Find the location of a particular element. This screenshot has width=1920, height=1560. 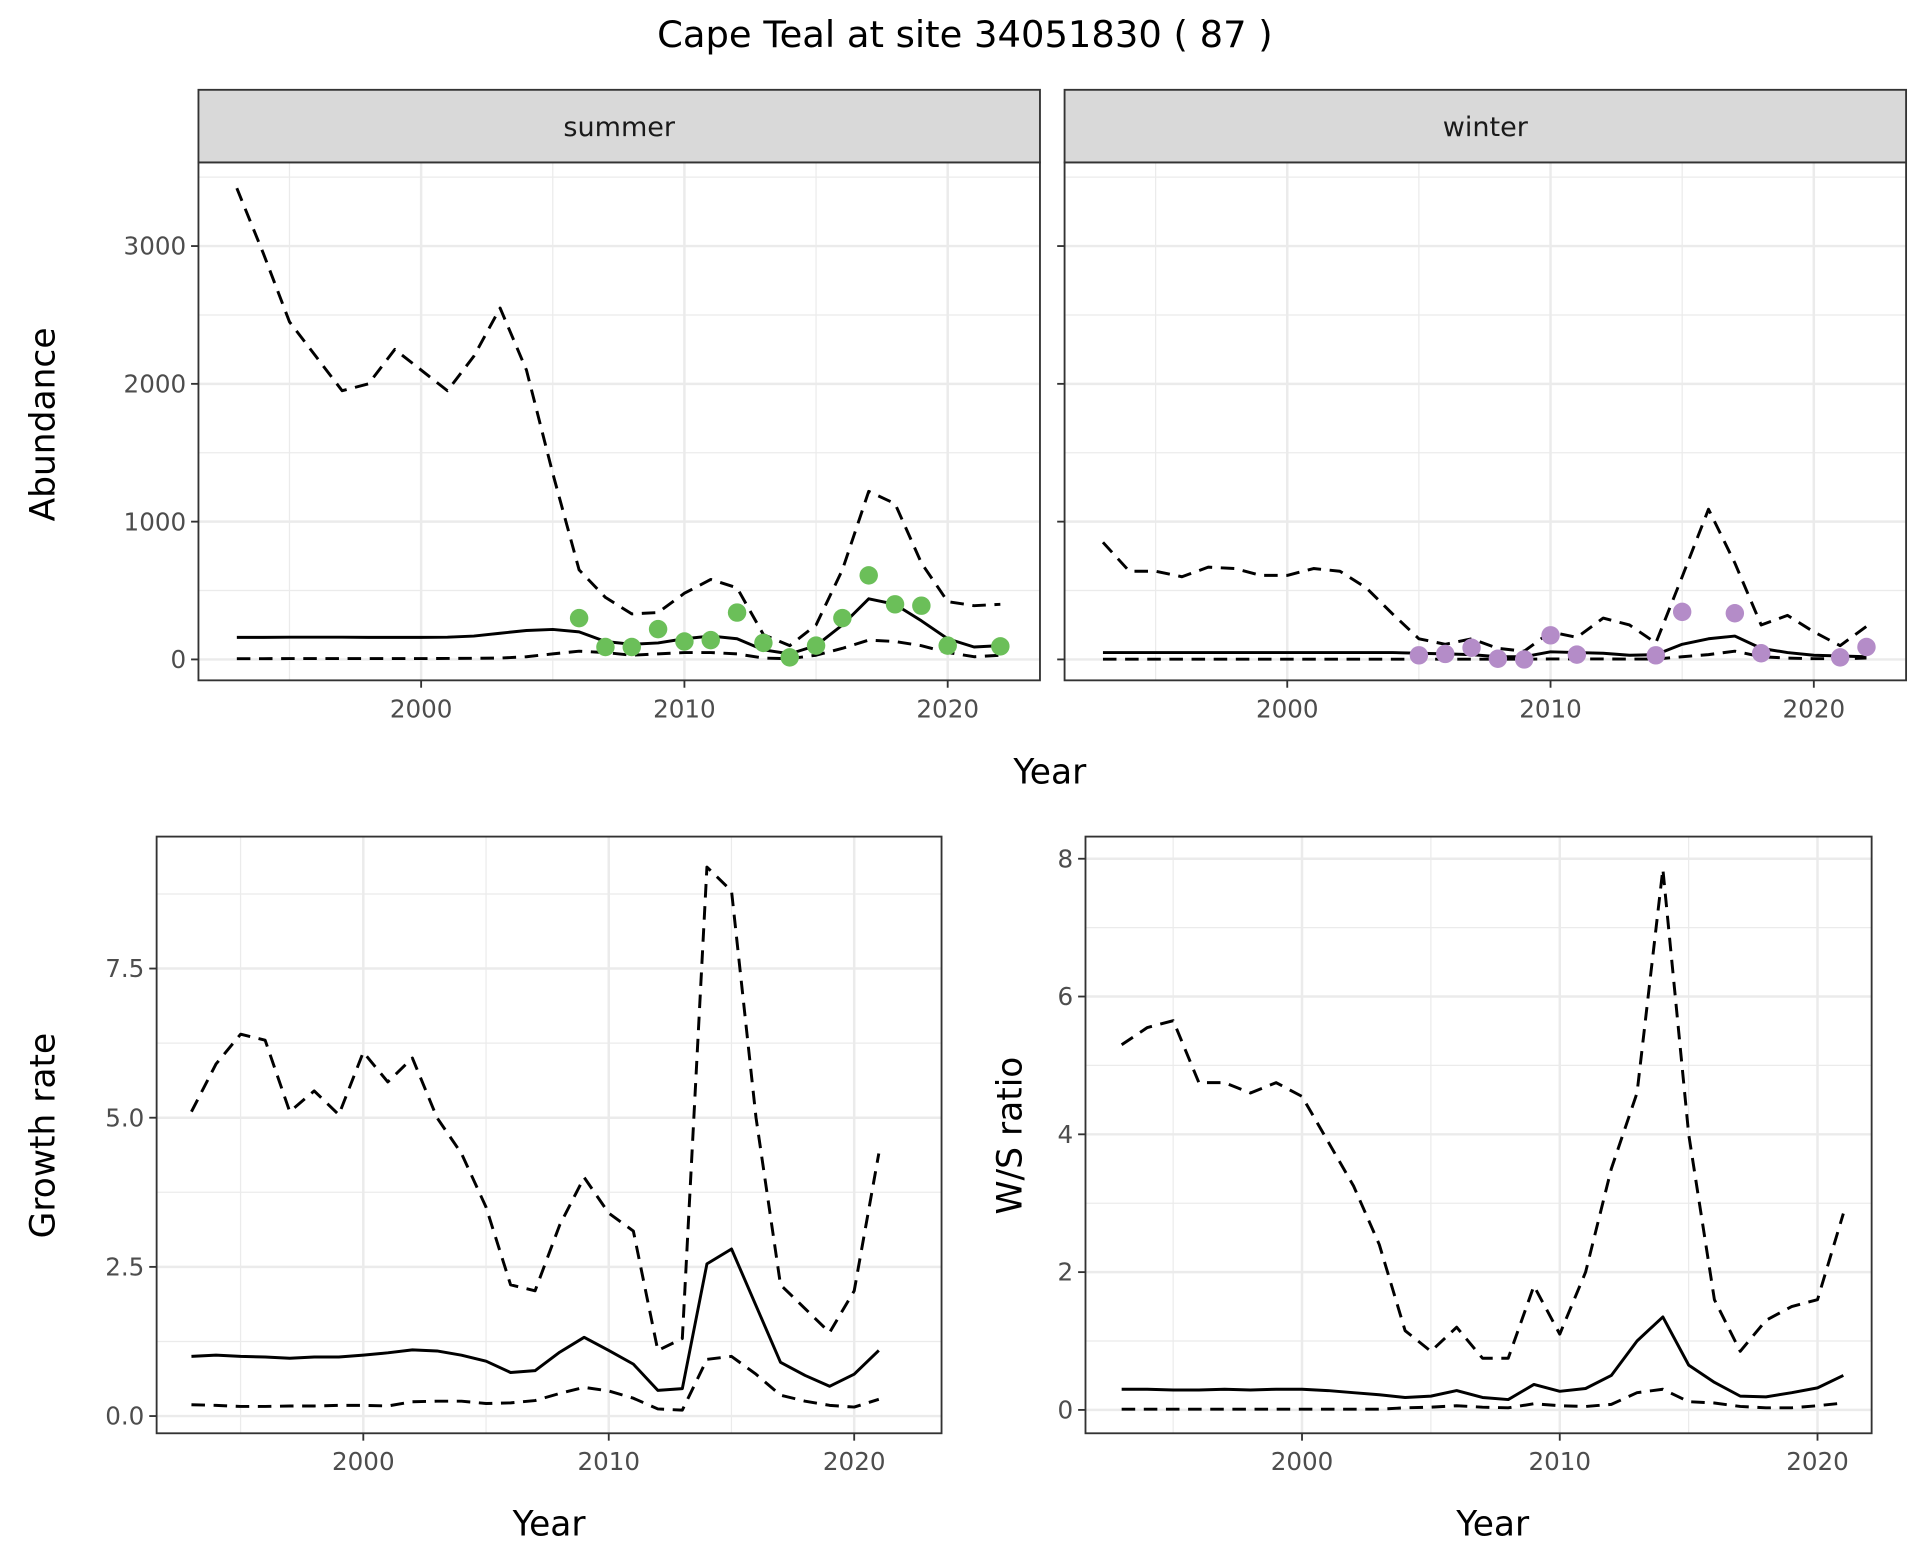

y-tick-label: 1000 is located at coordinates (155, 521).